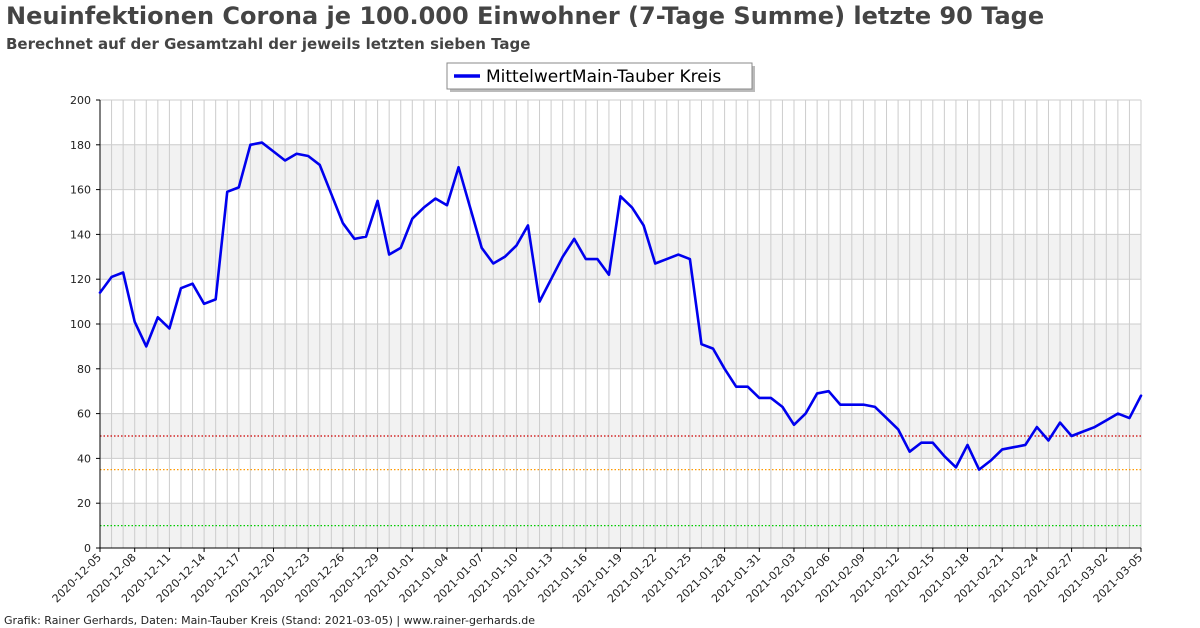 This screenshot has width=1200, height=628. What do you see at coordinates (84, 503) in the screenshot?
I see `y-tick-label: 20` at bounding box center [84, 503].